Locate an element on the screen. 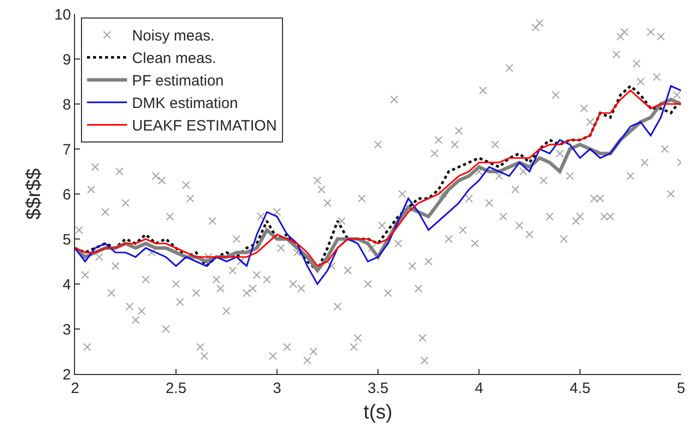 The image size is (691, 432). x-tick-label: 4.5 is located at coordinates (580, 388).